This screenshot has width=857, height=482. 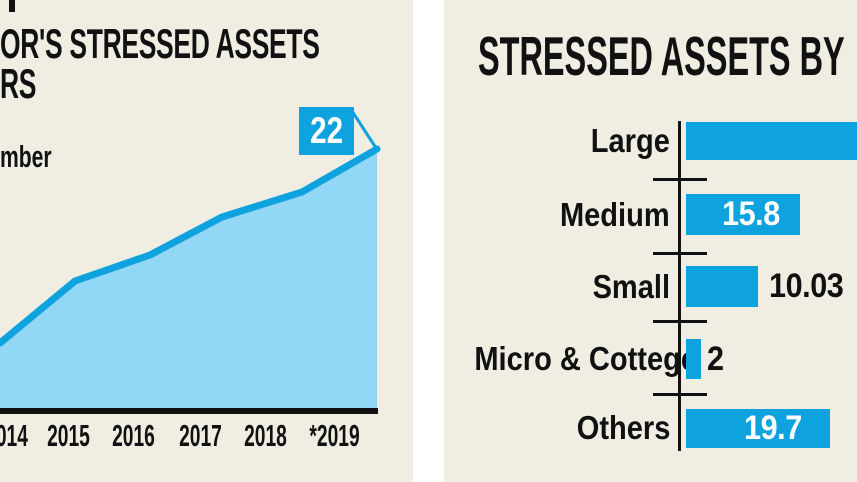 What do you see at coordinates (630, 140) in the screenshot?
I see `category-label-large-text: Large` at bounding box center [630, 140].